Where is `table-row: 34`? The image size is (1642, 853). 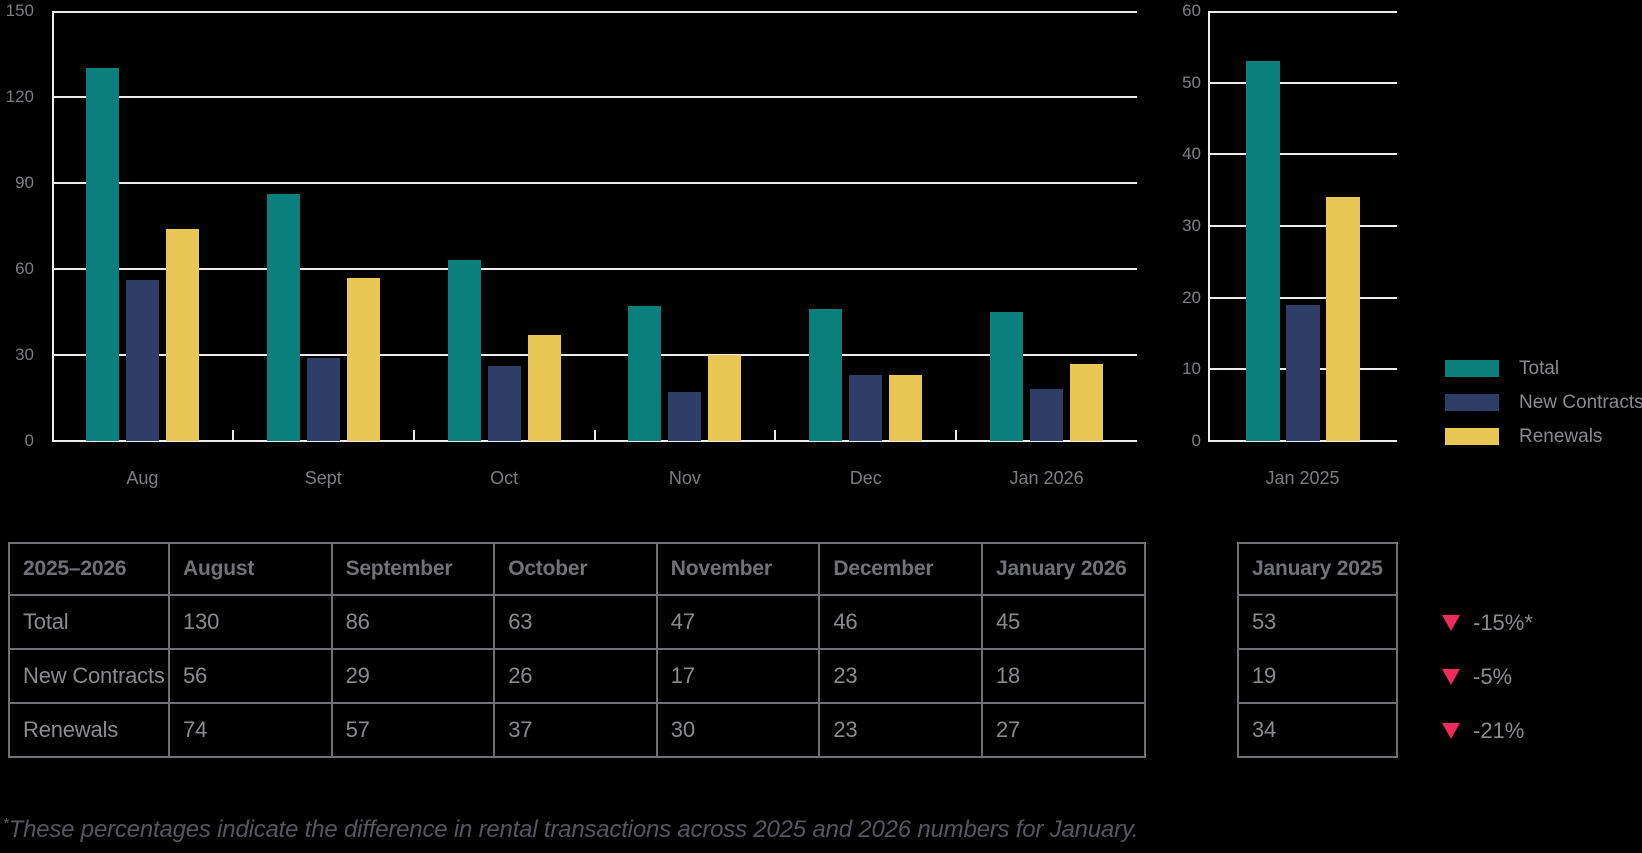 table-row: 34 is located at coordinates (1317, 730).